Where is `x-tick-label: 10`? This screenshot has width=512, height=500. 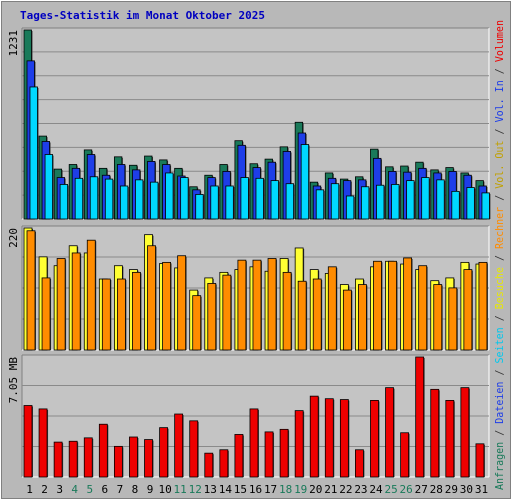
x-tick-label: 10 is located at coordinates (164, 489).